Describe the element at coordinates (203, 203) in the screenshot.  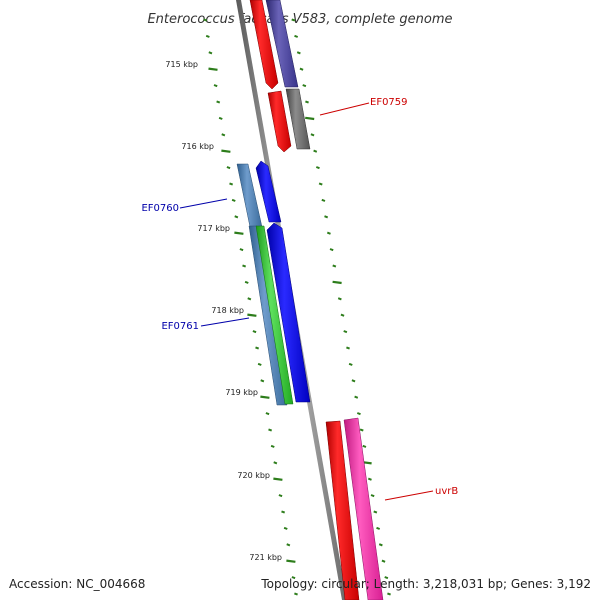
I see `leader-line-ef0760` at that location.